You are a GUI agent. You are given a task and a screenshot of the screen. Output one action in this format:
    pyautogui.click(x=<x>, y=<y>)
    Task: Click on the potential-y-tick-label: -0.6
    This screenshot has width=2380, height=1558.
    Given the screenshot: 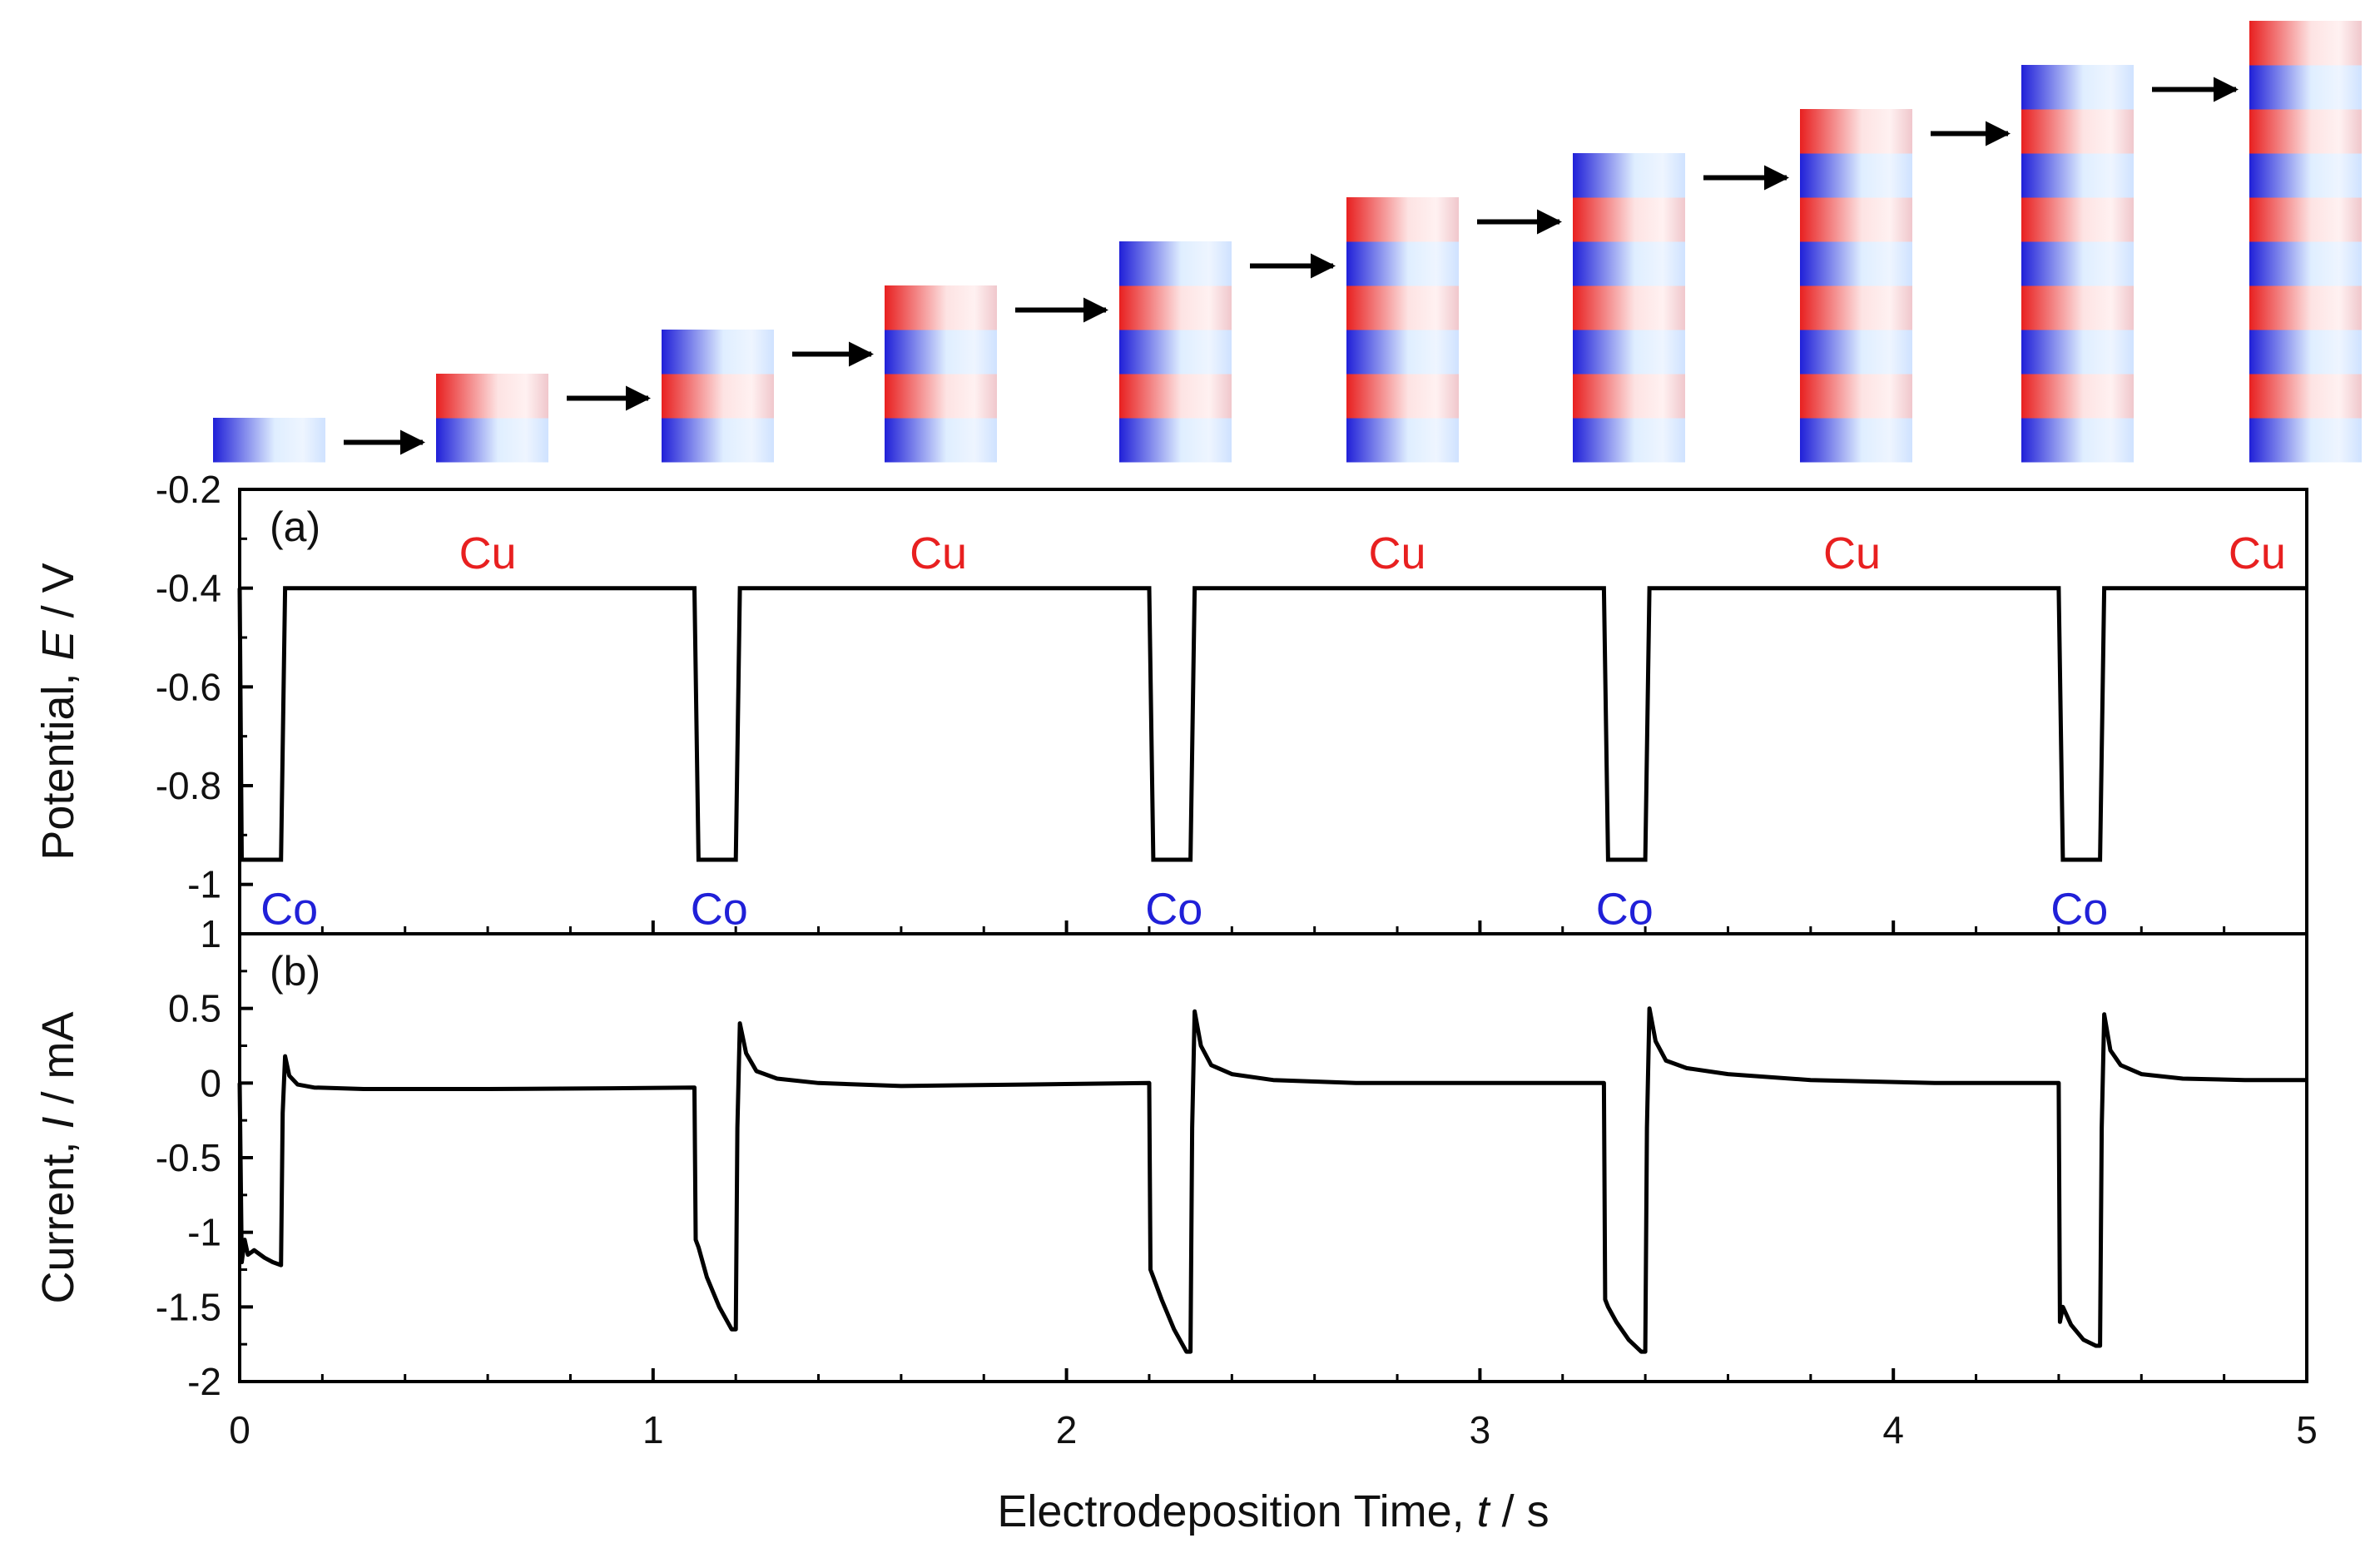 What is the action you would take?
    pyautogui.click(x=188, y=686)
    